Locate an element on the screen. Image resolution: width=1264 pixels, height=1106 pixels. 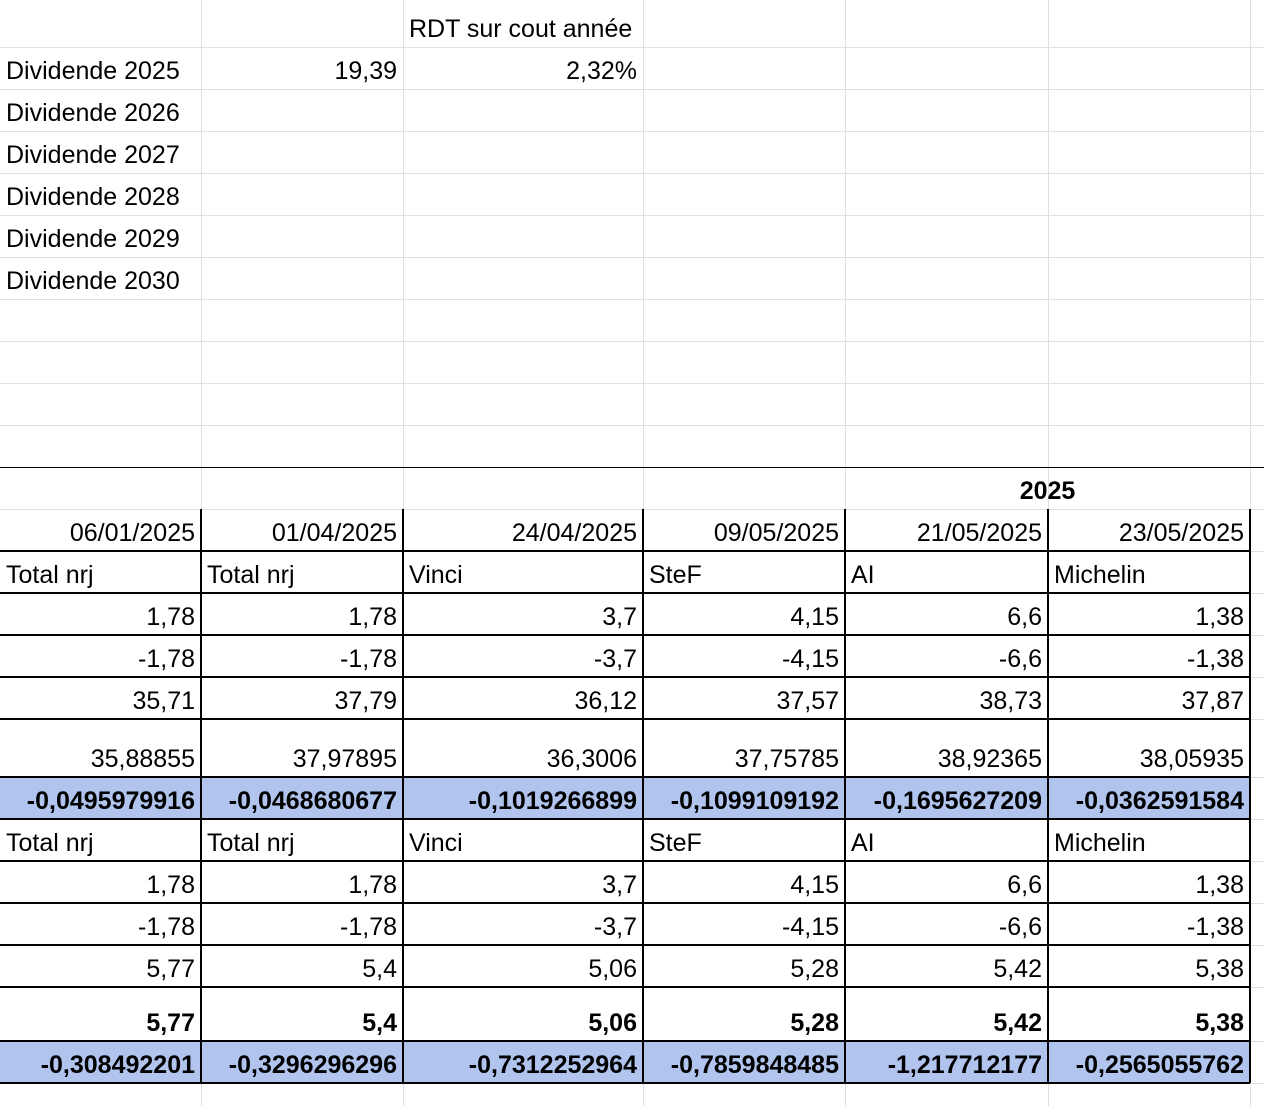
result-cell: -0,0362591584 is located at coordinates (1149, 798).